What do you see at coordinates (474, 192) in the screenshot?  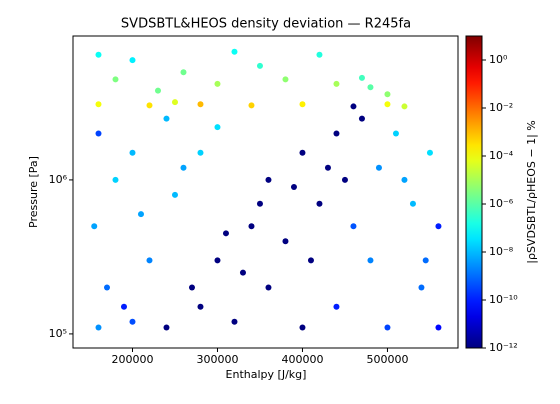 I see `colorbar` at bounding box center [474, 192].